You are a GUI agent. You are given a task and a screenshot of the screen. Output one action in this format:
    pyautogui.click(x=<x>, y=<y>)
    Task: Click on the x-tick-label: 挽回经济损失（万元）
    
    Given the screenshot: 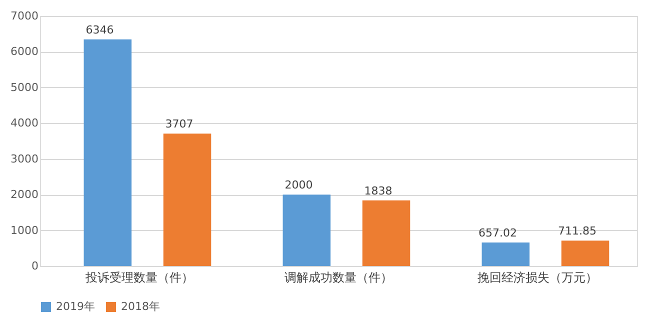 What is the action you would take?
    pyautogui.click(x=538, y=277)
    